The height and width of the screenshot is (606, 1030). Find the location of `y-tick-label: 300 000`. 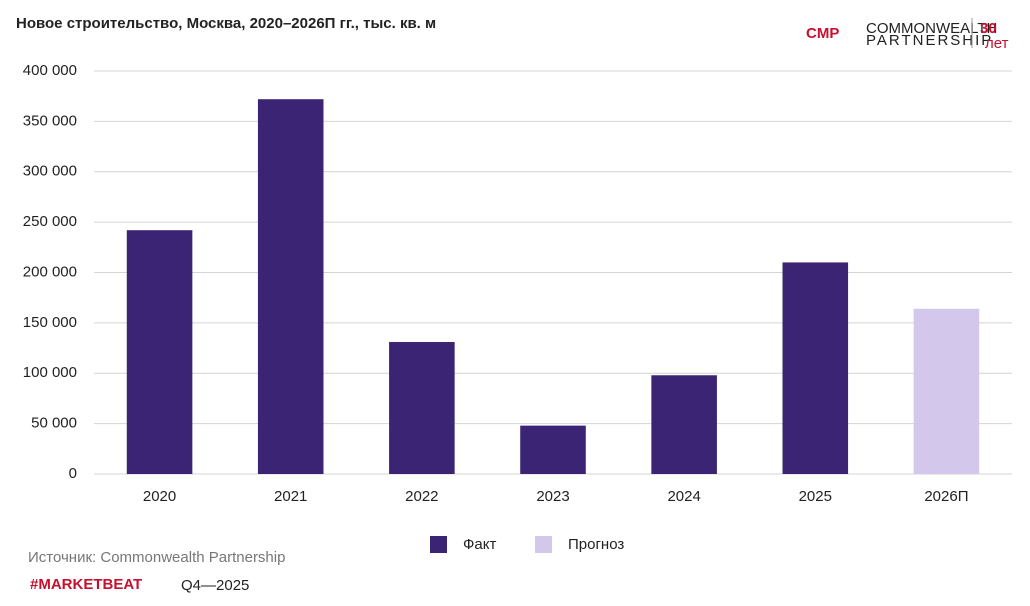

y-tick-label: 300 000 is located at coordinates (50, 171).